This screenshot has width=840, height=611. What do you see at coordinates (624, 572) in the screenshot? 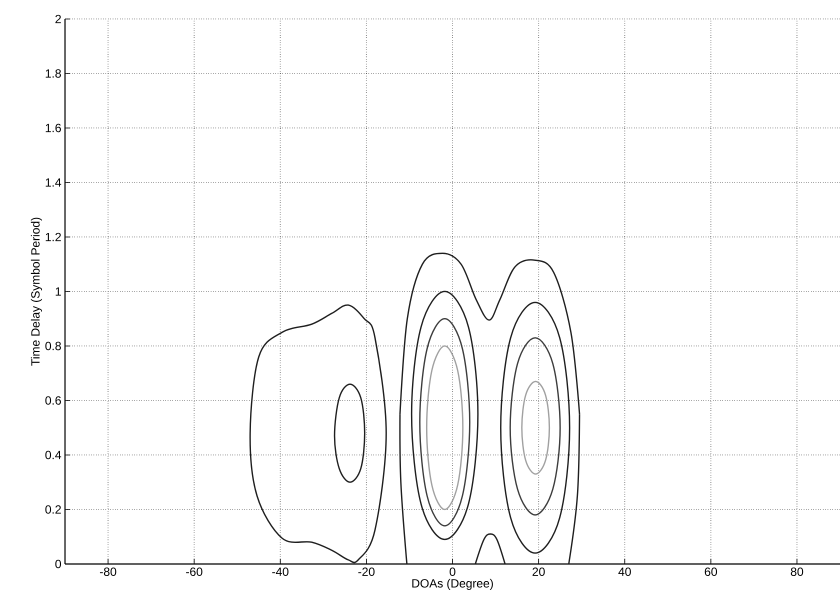
I see `x-tick-label: 40` at bounding box center [624, 572].